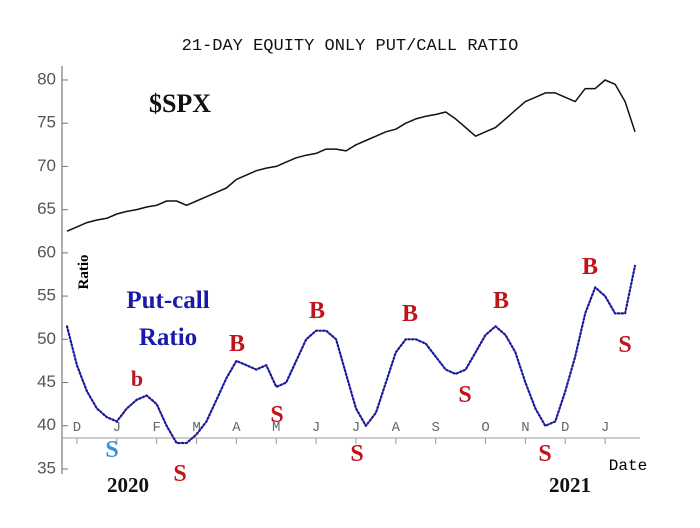 The height and width of the screenshot is (528, 700). Describe the element at coordinates (628, 466) in the screenshot. I see `x-axis-label: Date` at that location.